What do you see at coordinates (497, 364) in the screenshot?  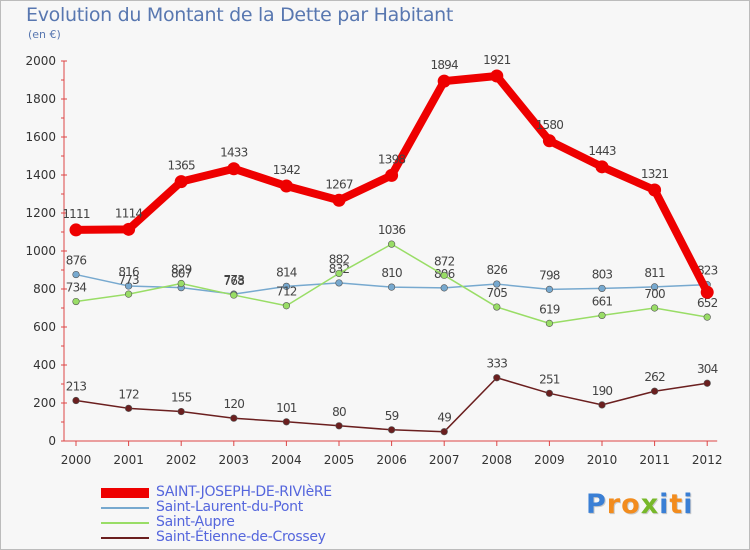 I see `data-label: 333` at bounding box center [497, 364].